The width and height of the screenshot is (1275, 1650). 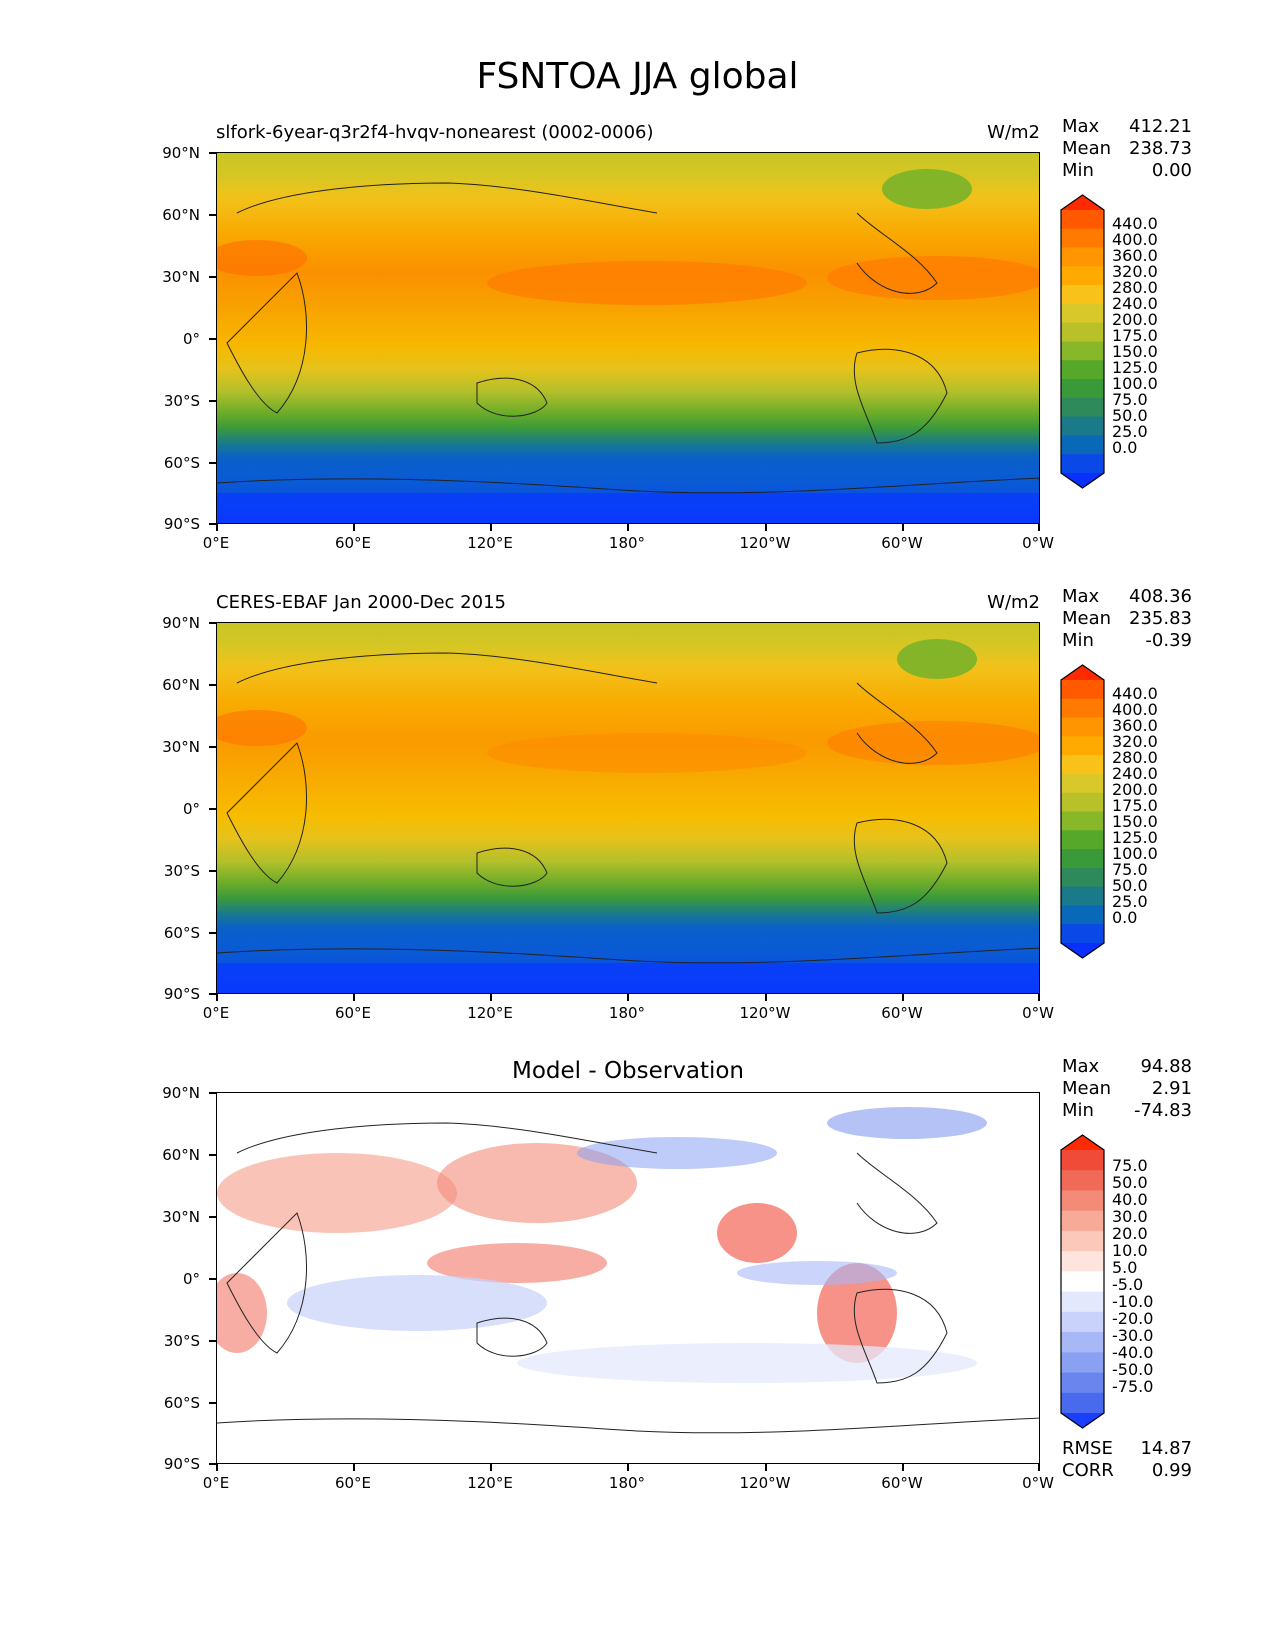 I want to click on lat-label: 0°, so click(x=191, y=339).